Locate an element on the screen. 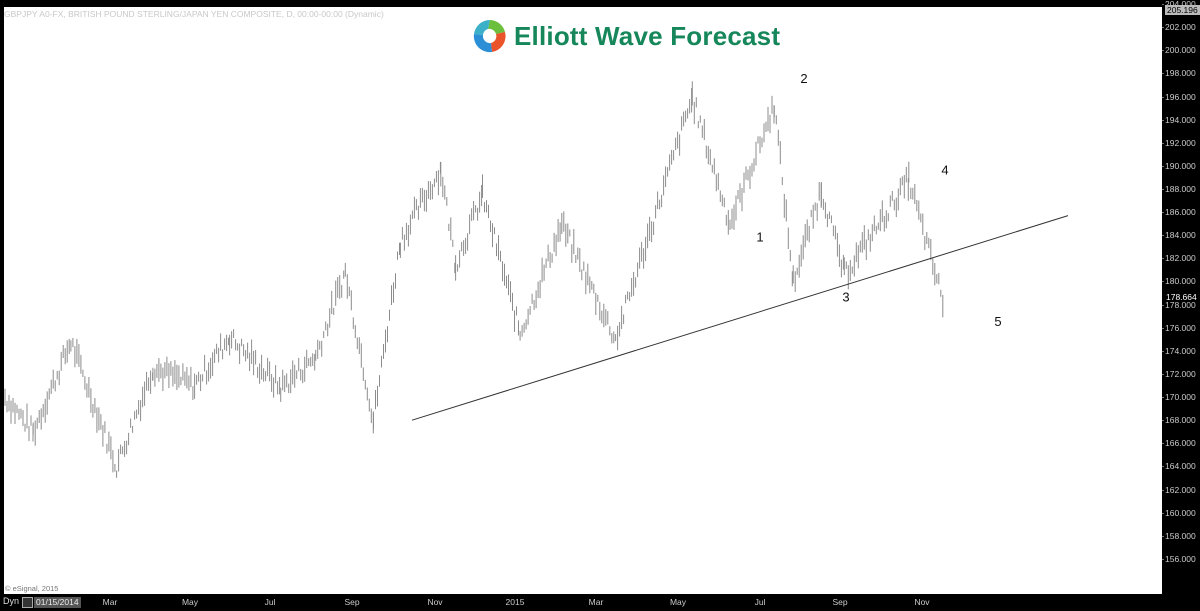 The height and width of the screenshot is (611, 1200). y-tick: 160.000 is located at coordinates (1179, 512).